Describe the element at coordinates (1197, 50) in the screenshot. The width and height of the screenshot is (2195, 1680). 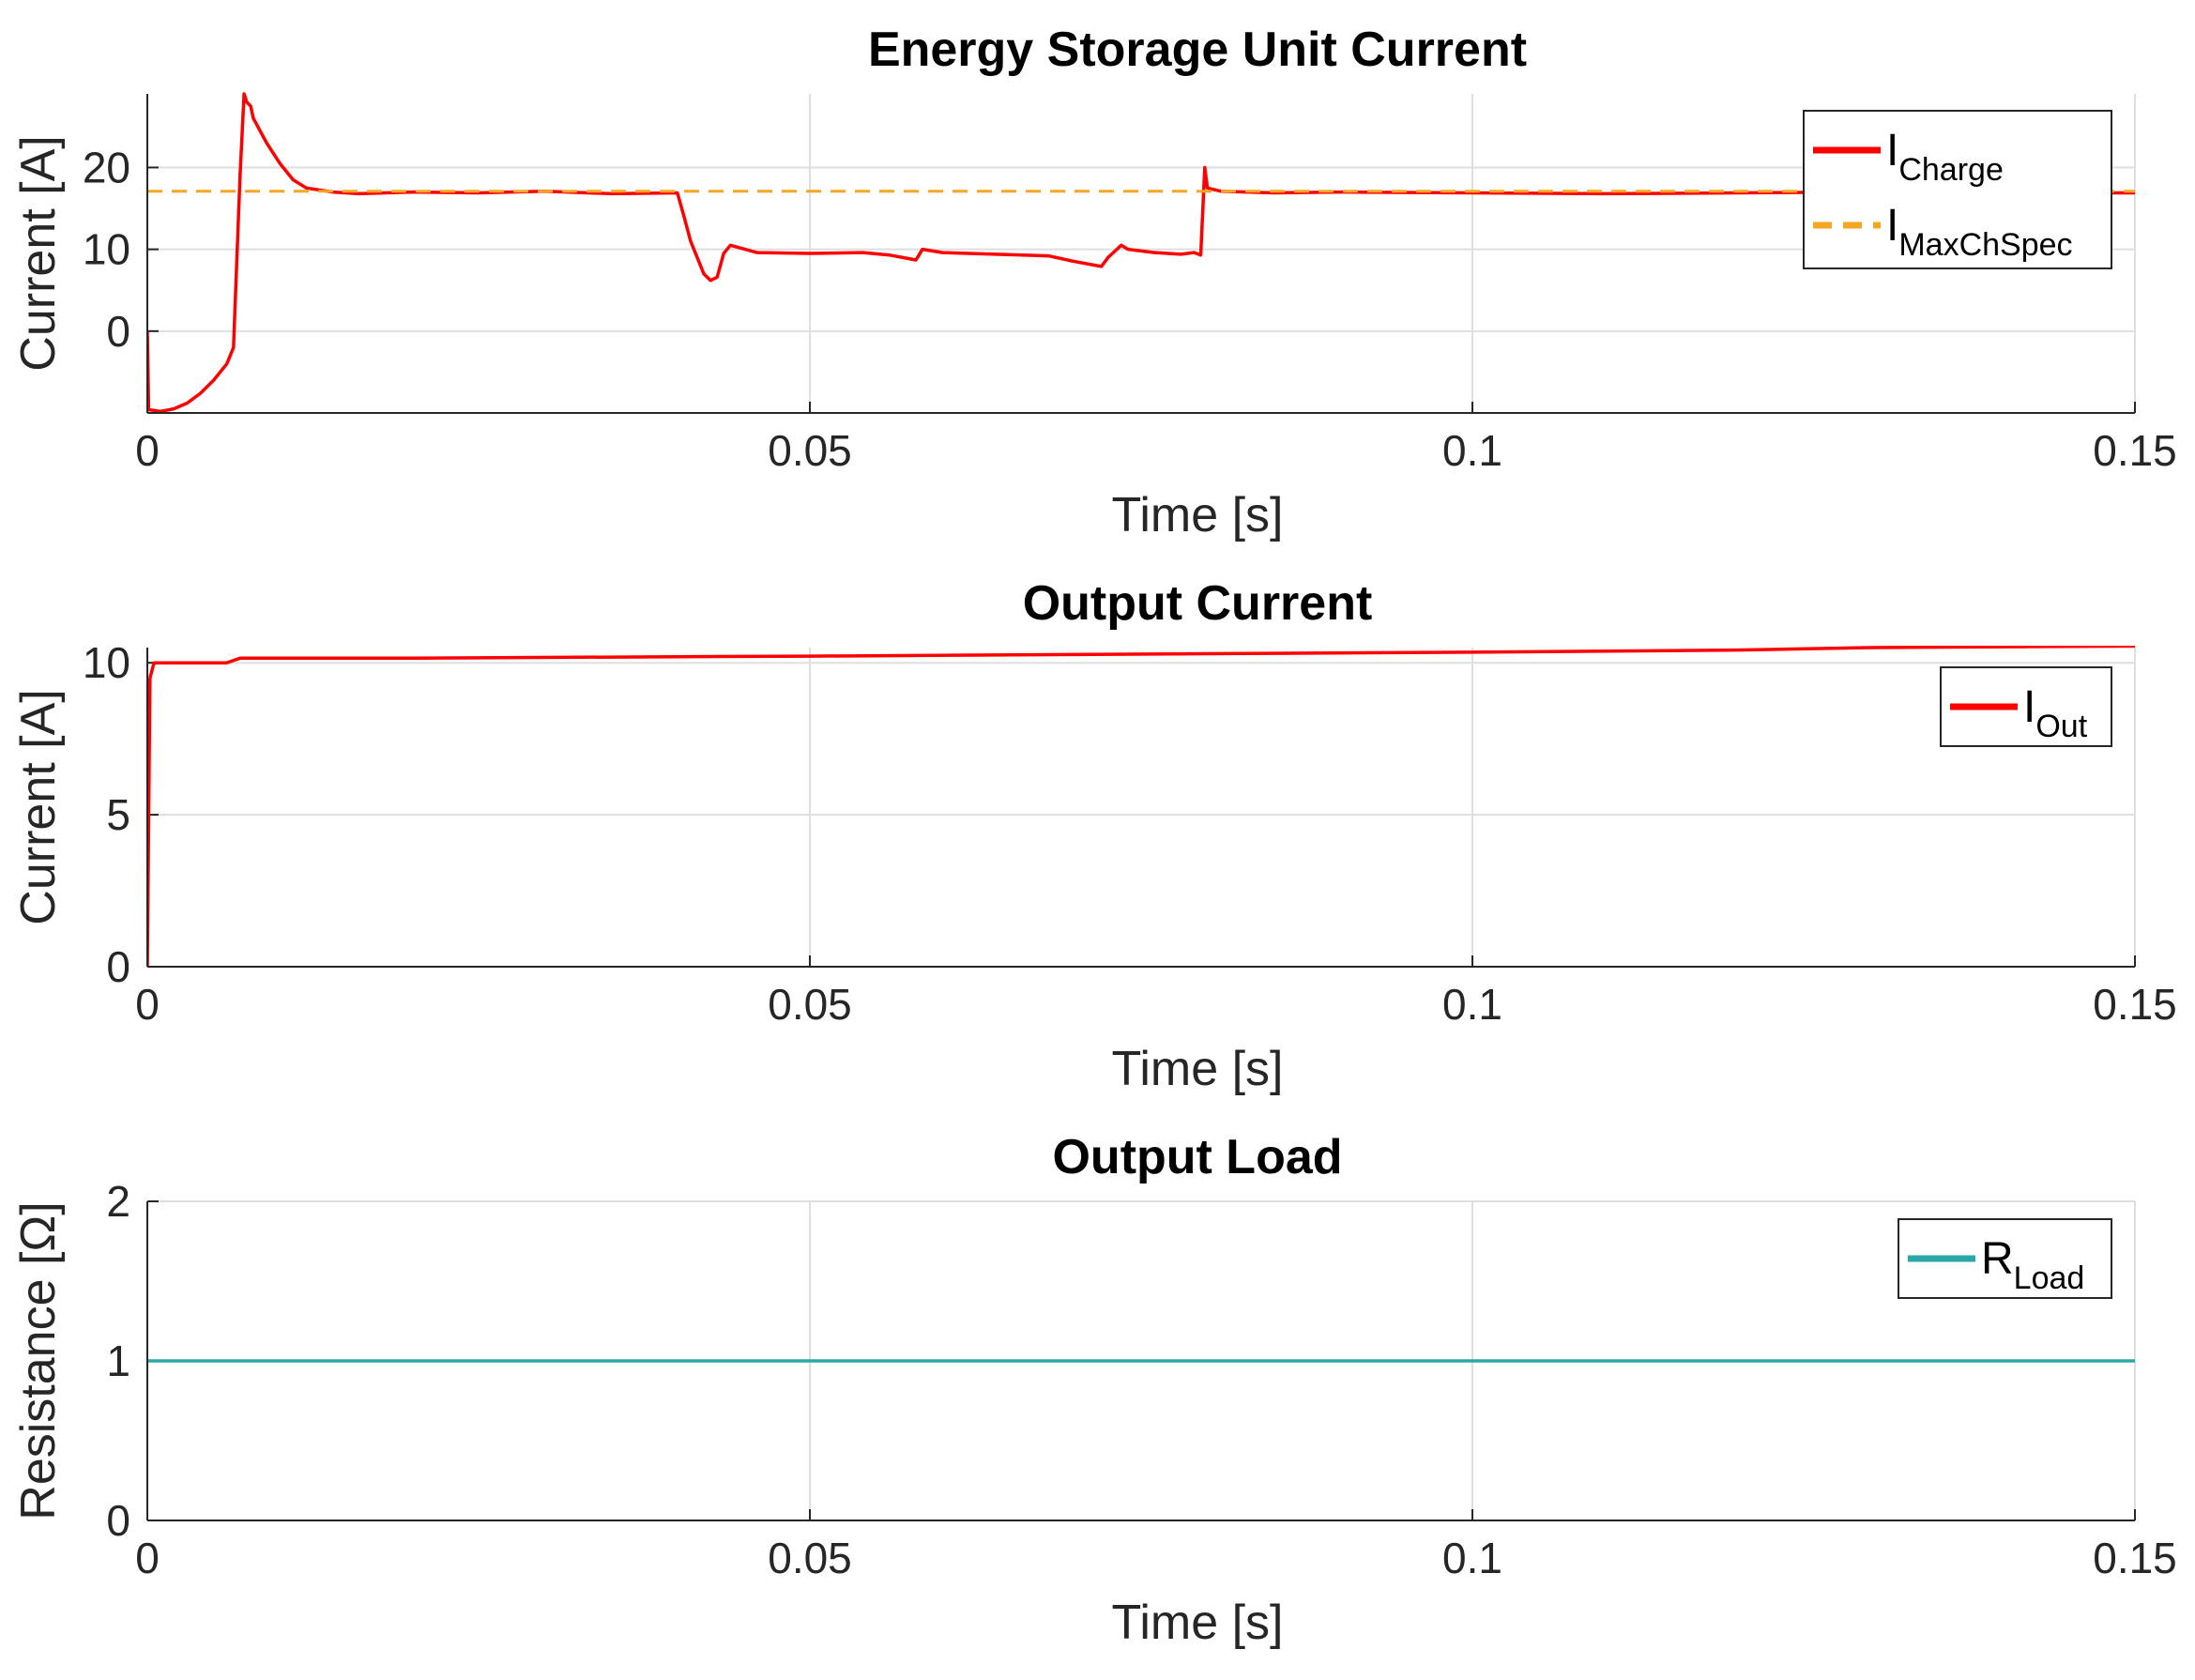
I see `chart-title: Energy Storage Unit Current` at that location.